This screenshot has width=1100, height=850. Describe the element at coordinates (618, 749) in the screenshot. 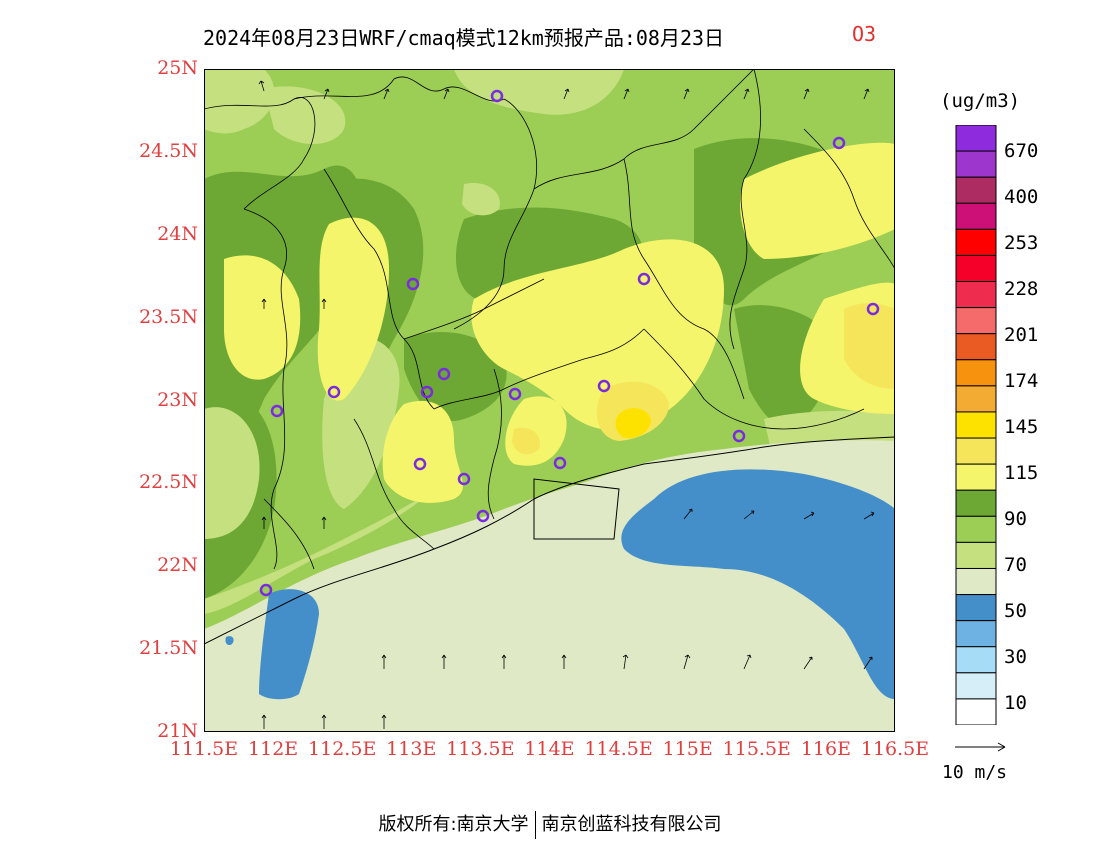

I see `x-tick-label: 114.5E` at that location.